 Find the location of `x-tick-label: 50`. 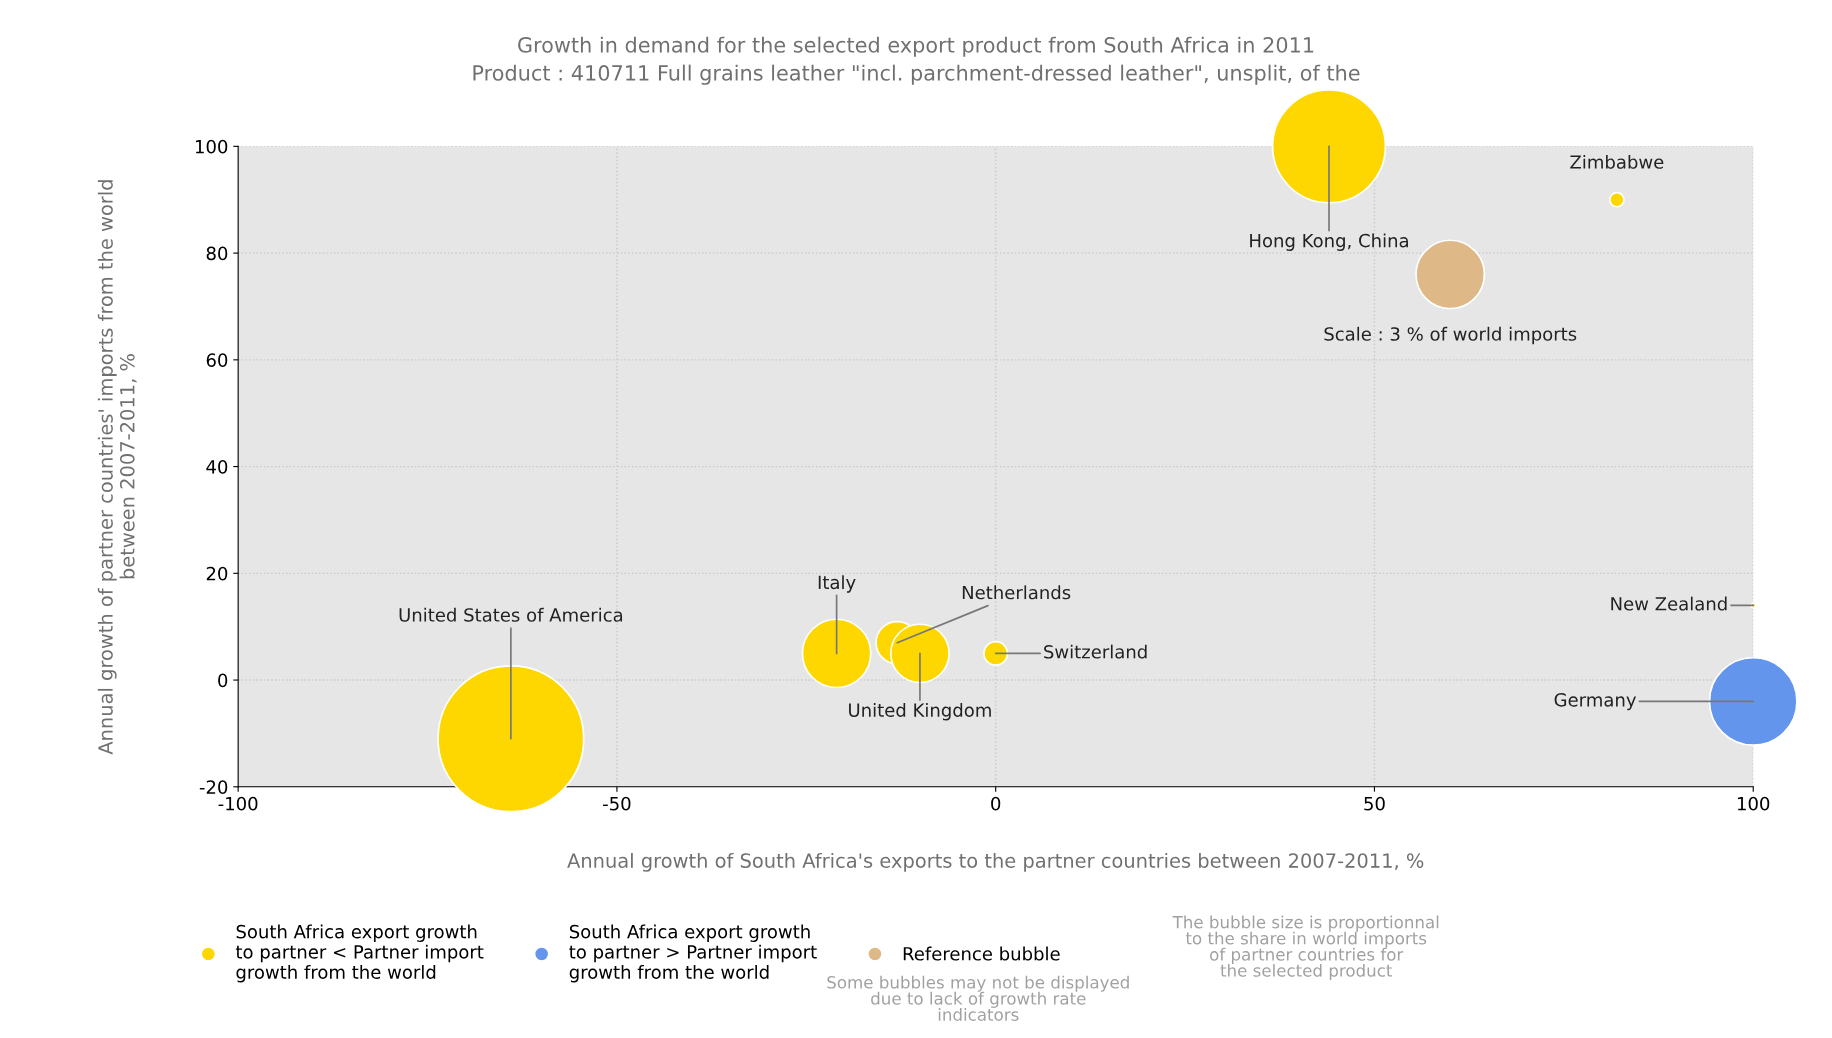

x-tick-label: 50 is located at coordinates (1374, 803).